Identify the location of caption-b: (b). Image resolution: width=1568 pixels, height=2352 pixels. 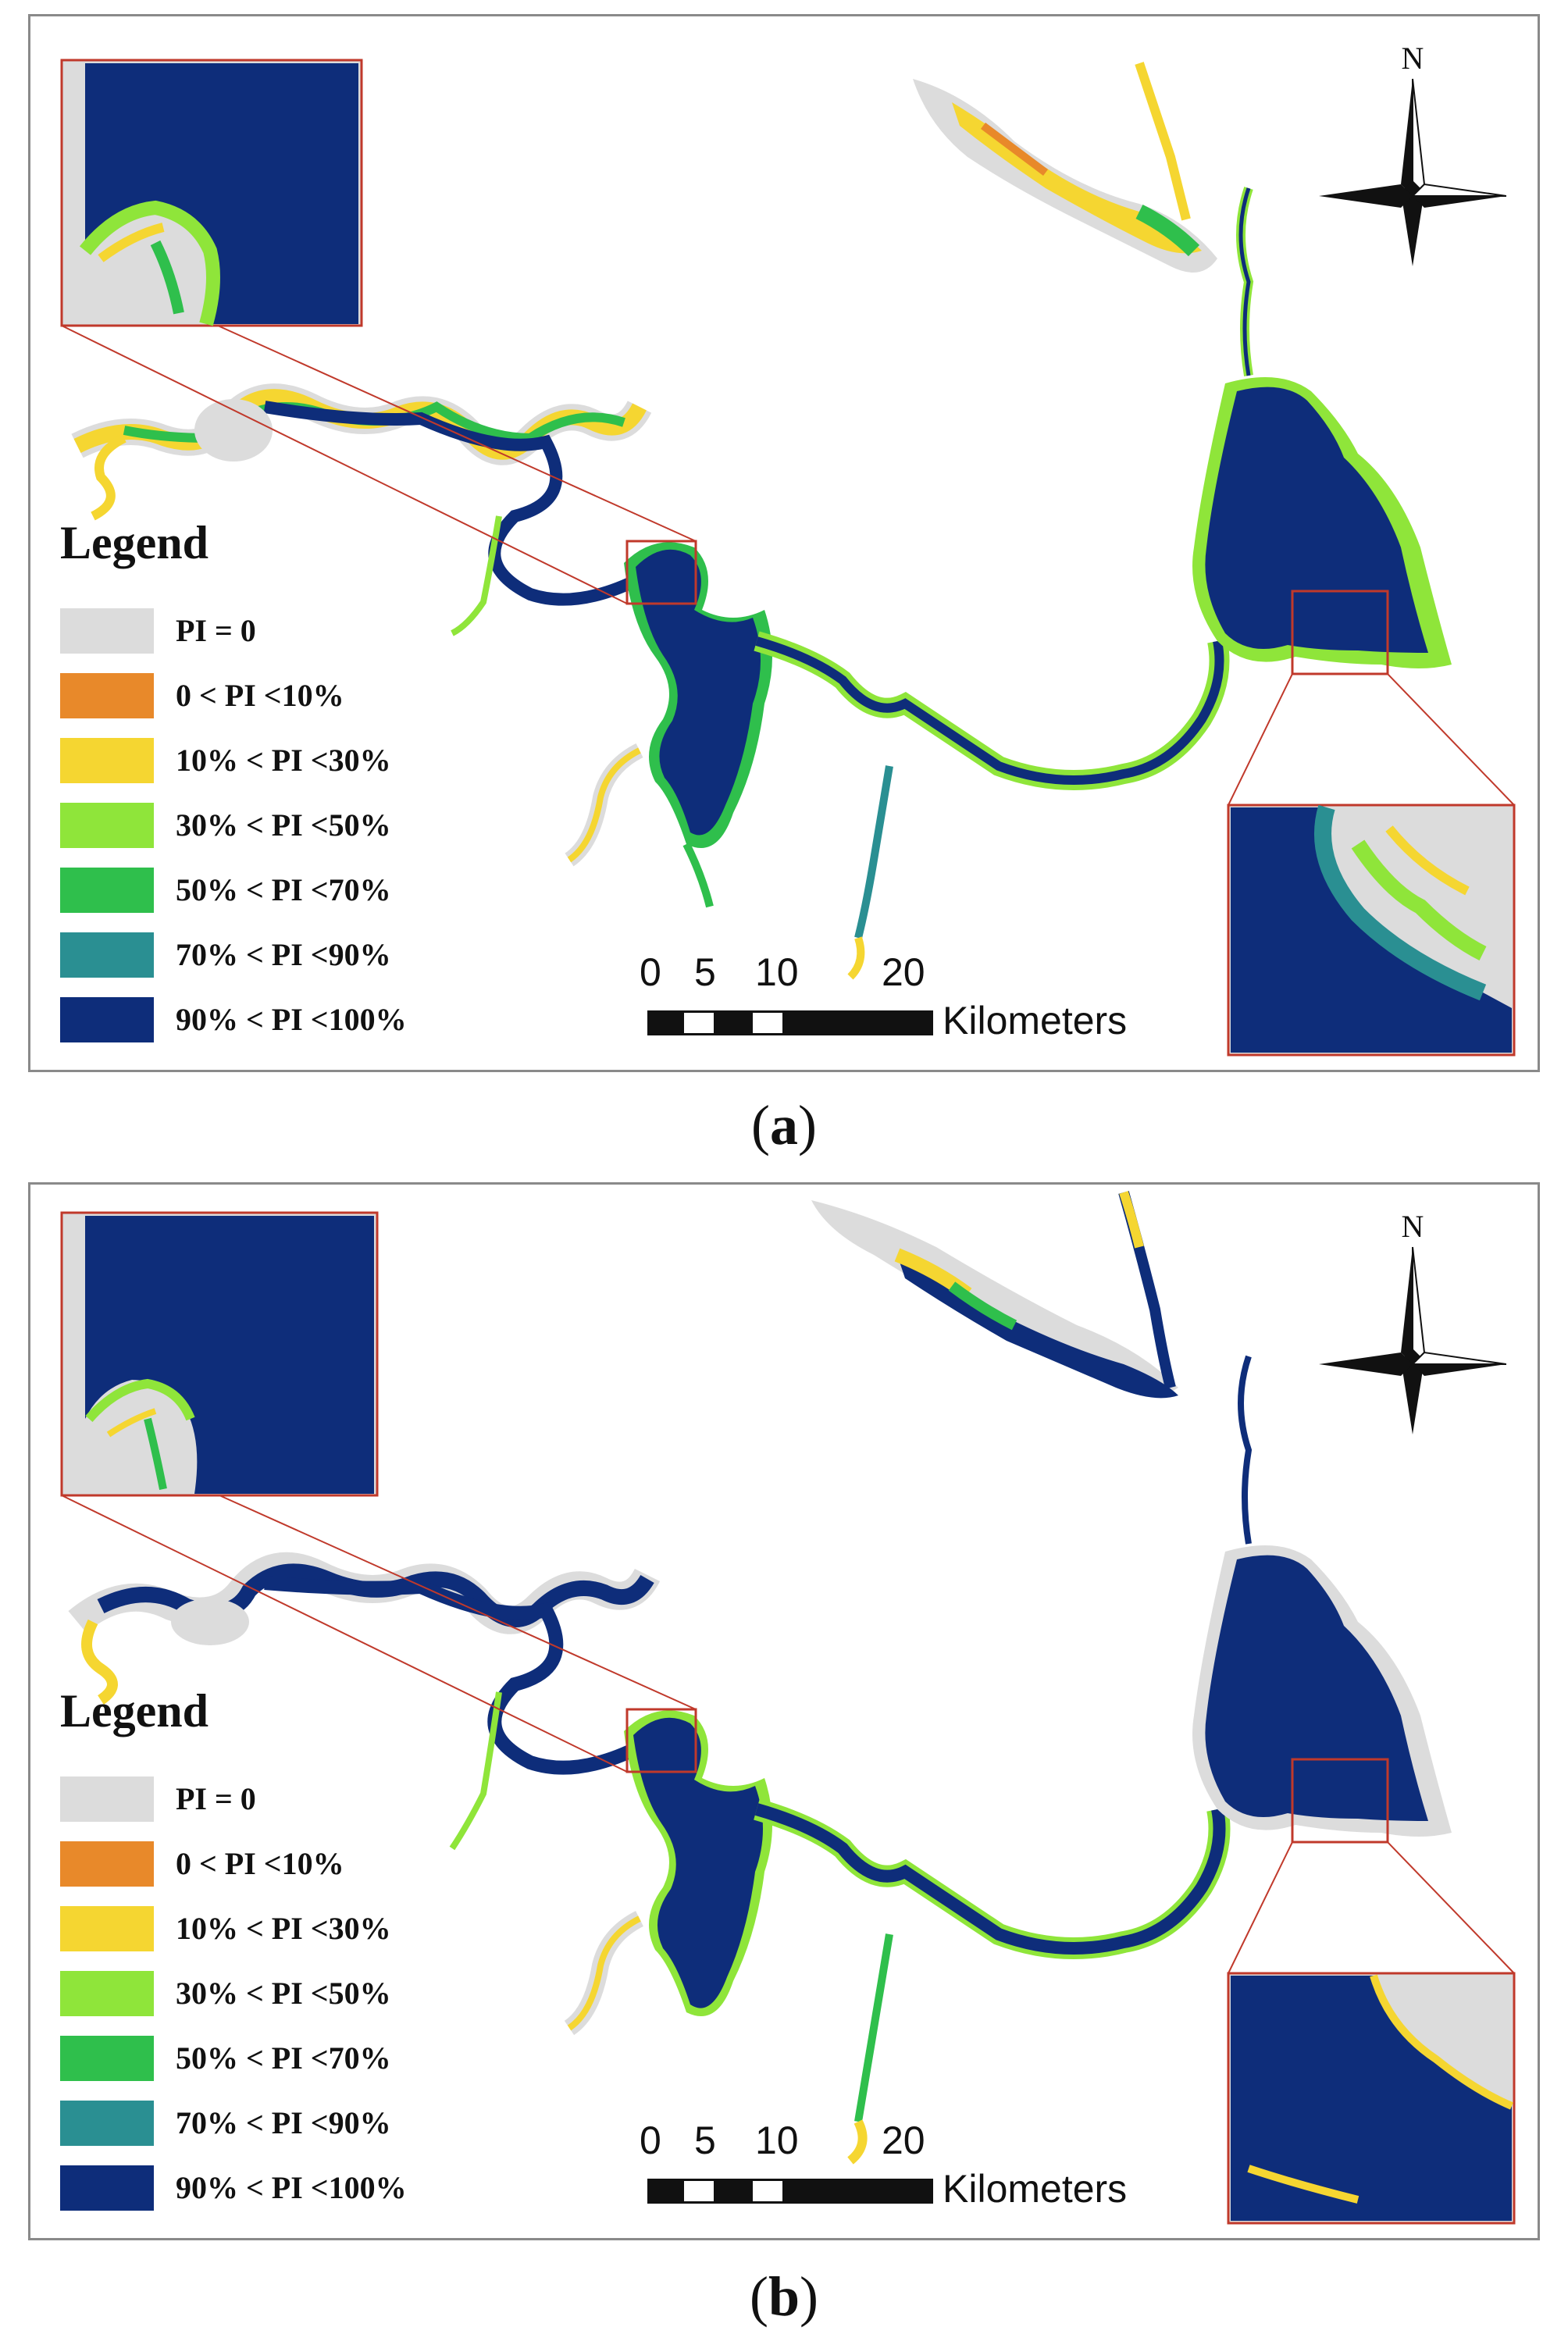
(783, 2296).